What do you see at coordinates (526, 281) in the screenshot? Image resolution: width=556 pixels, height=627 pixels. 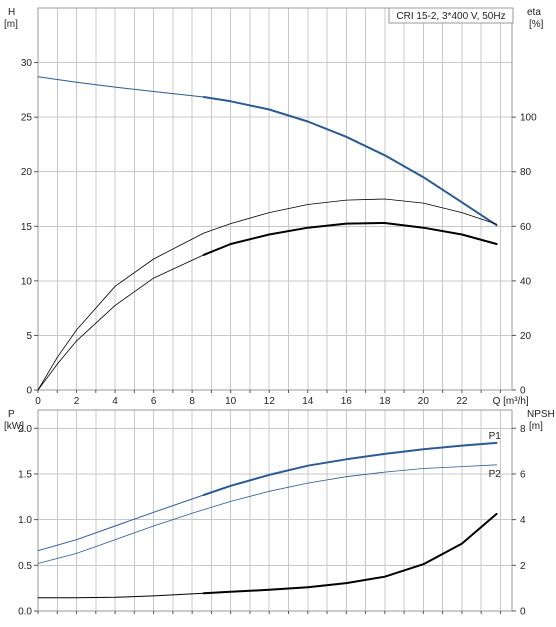 I see `y-right-tick-label: 40` at bounding box center [526, 281].